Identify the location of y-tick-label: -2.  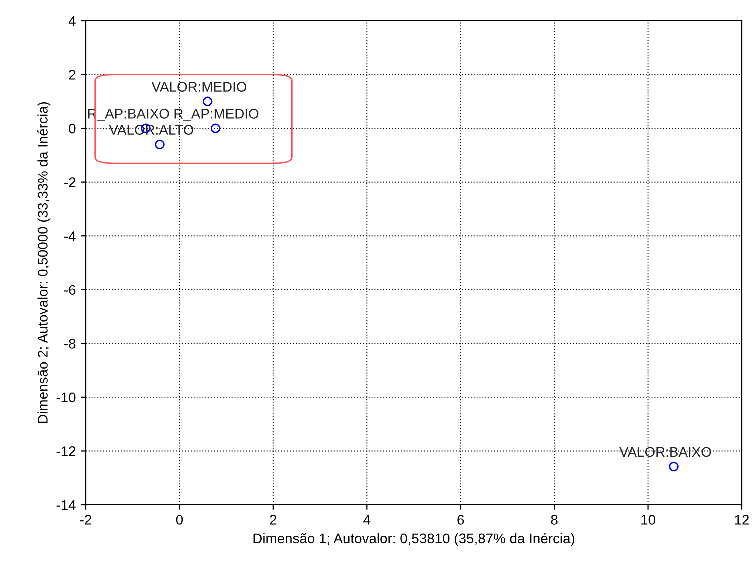
(70, 183).